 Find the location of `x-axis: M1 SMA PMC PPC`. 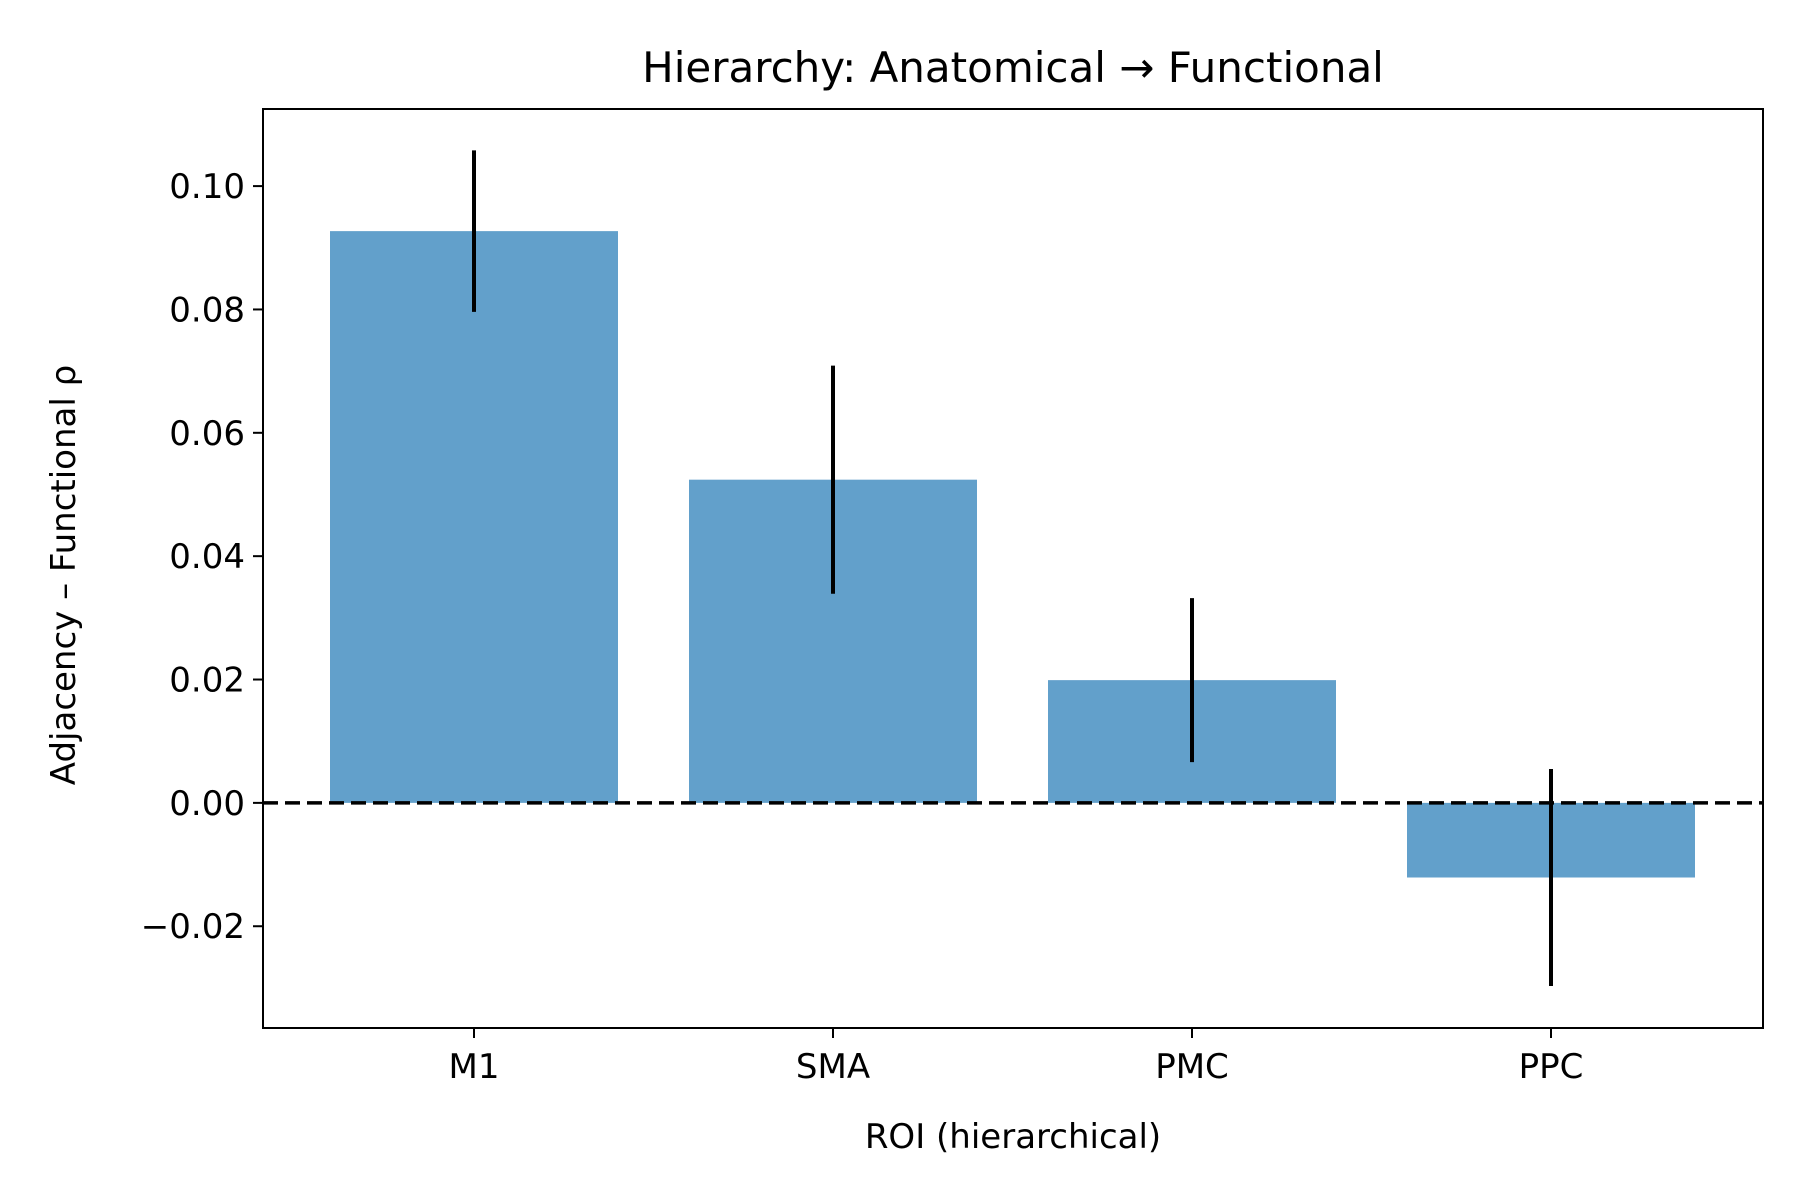

x-axis: M1 SMA PMC PPC is located at coordinates (1016, 1057).